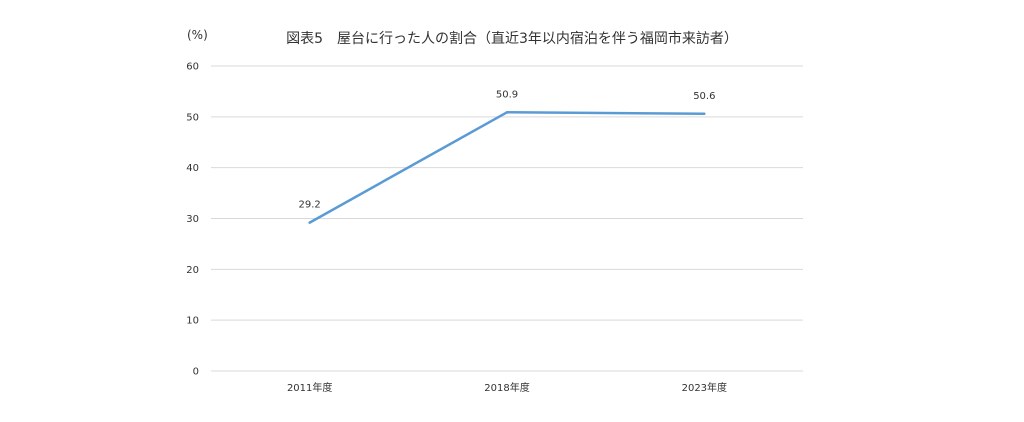  What do you see at coordinates (192, 321) in the screenshot?
I see `y-tick-label-10: 10` at bounding box center [192, 321].